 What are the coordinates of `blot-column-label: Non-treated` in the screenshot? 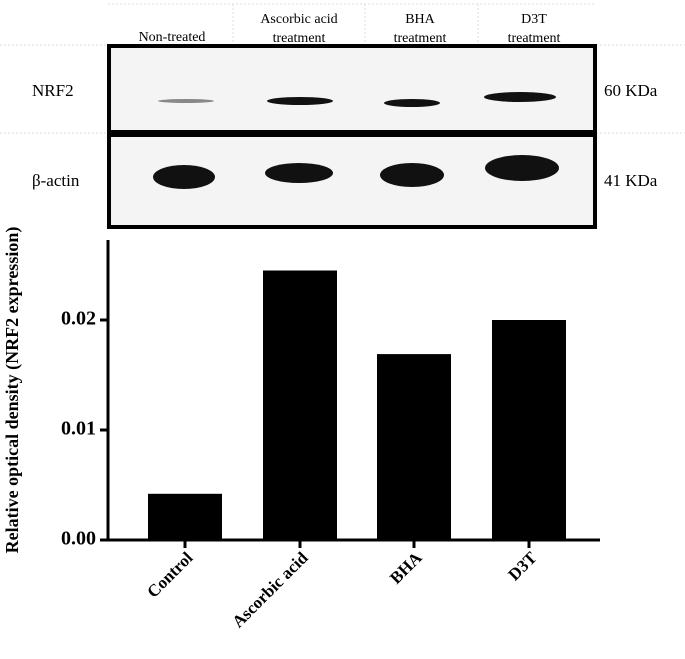 It's located at (172, 37).